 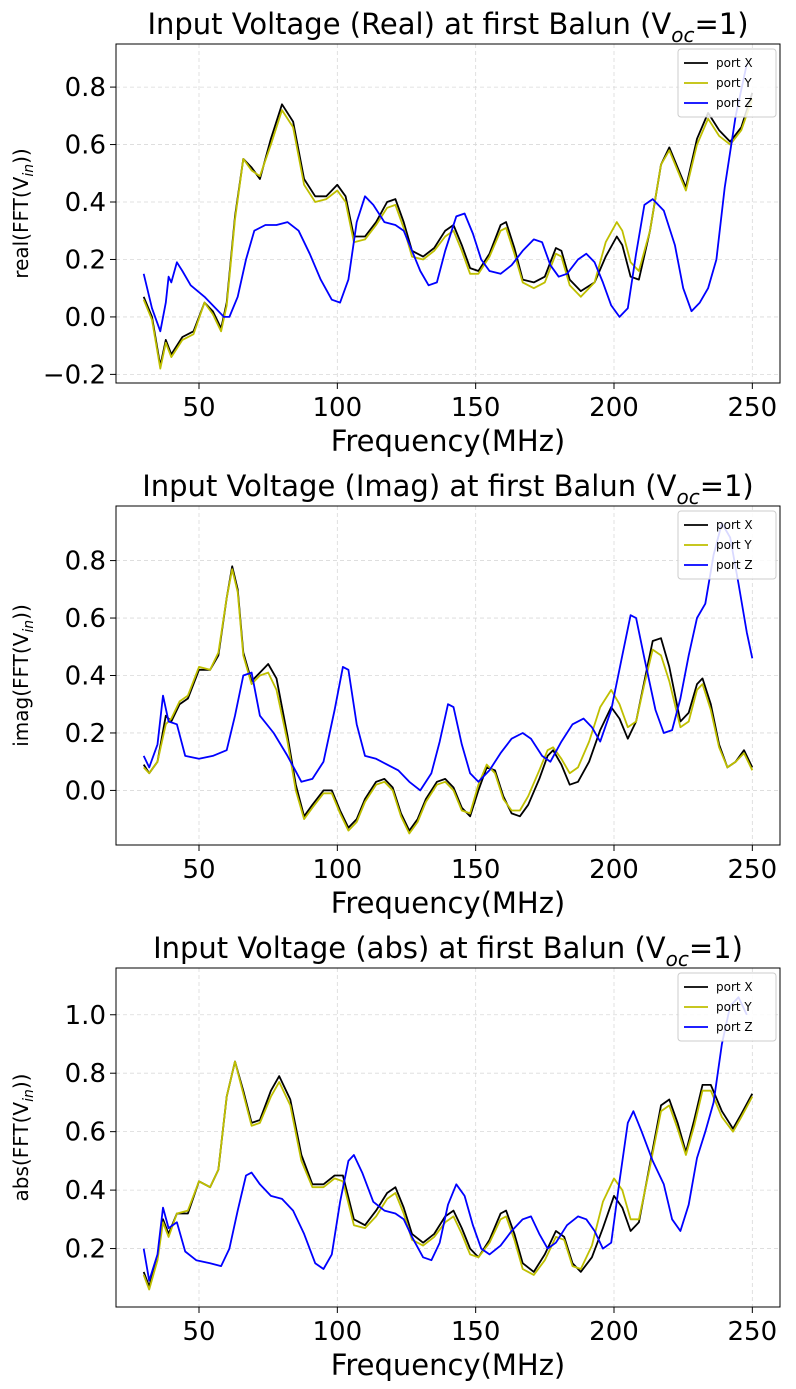 What do you see at coordinates (23, 1138) in the screenshot?
I see `y-axis-label: abs(FFT(Vin))` at bounding box center [23, 1138].